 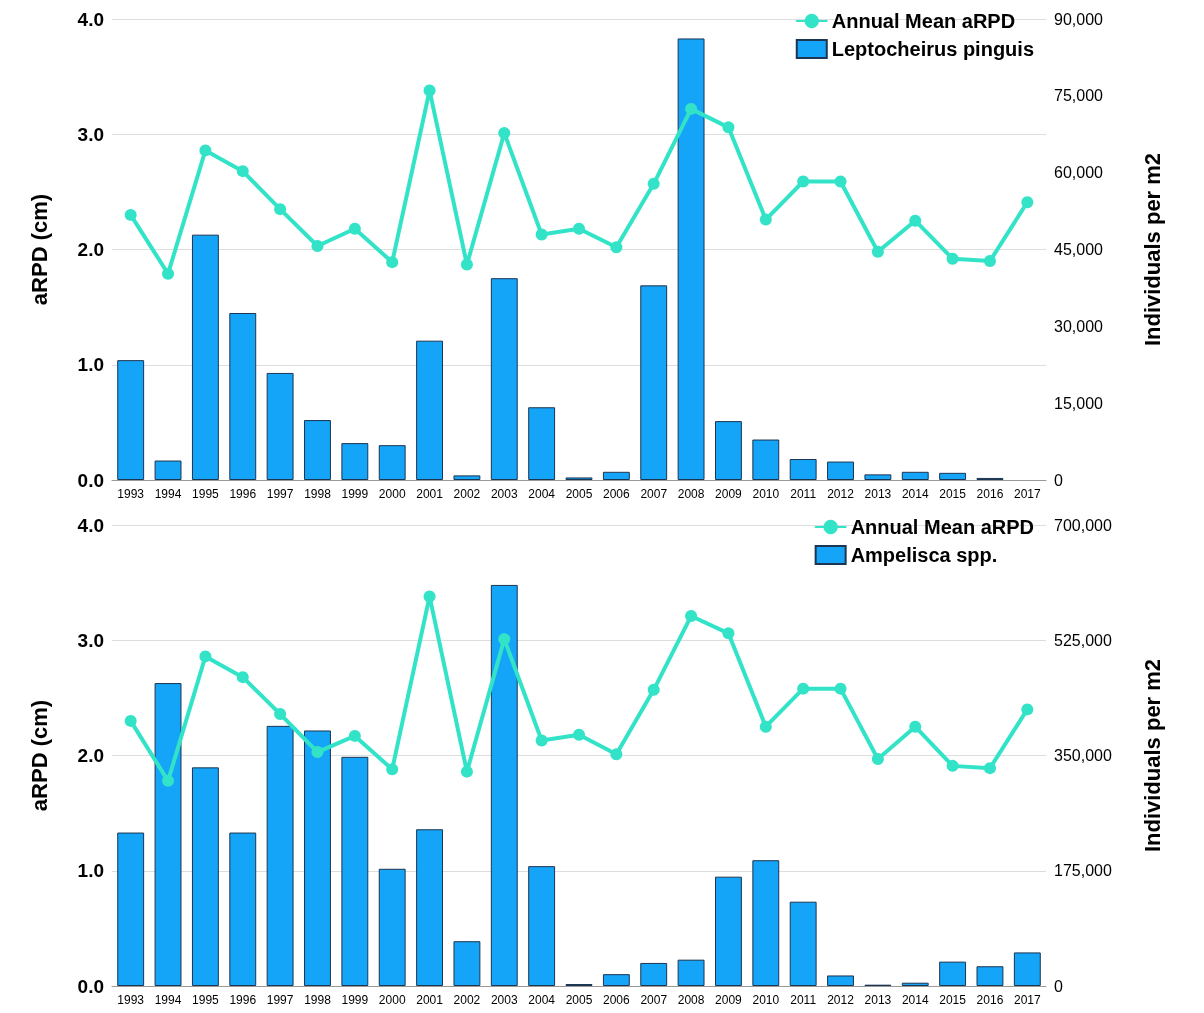 What do you see at coordinates (131, 494) in the screenshot?
I see `x-tick-label: 1993` at bounding box center [131, 494].